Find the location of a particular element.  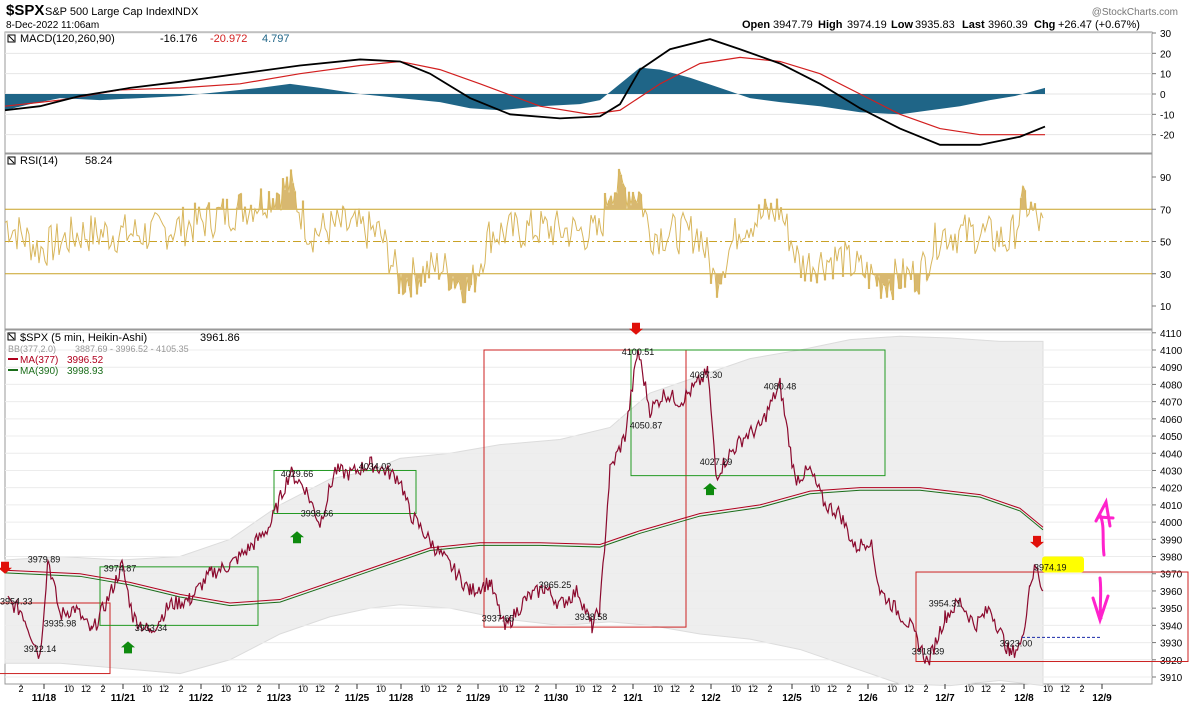

macd-label: MACD(120,260,90) is located at coordinates (67, 39).